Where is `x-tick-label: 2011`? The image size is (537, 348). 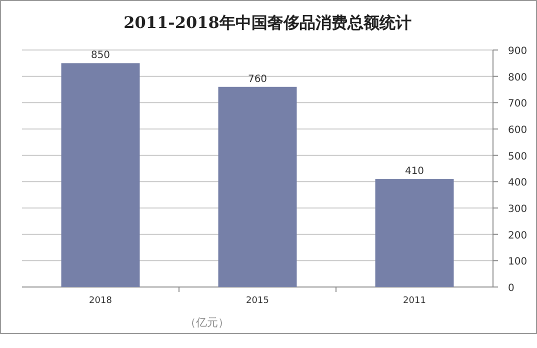 x-tick-label: 2011 is located at coordinates (414, 301).